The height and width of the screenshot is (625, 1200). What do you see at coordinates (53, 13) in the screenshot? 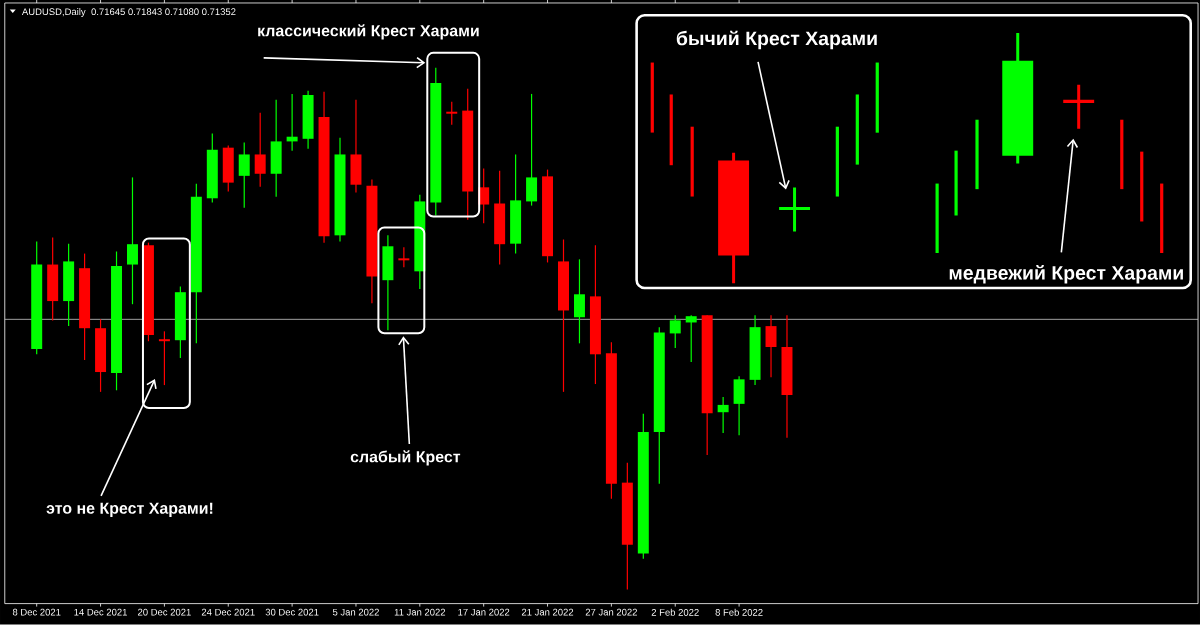
I see `chart-title: AUDUSD,Daily` at bounding box center [53, 13].